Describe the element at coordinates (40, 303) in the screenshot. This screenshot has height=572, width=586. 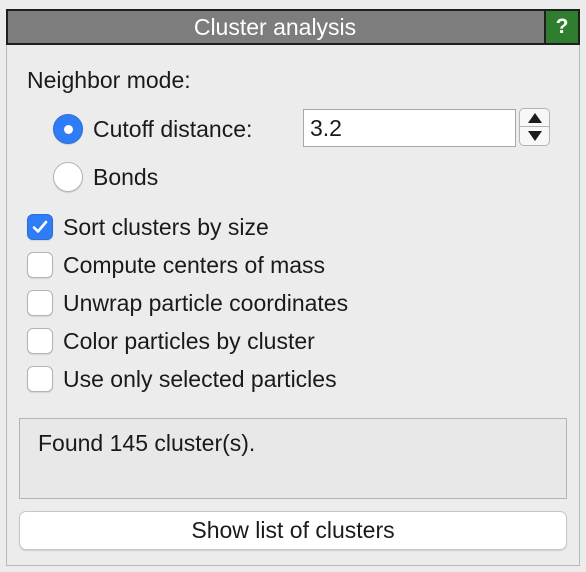
I see `unwrap-coordinates-checkbox` at that location.